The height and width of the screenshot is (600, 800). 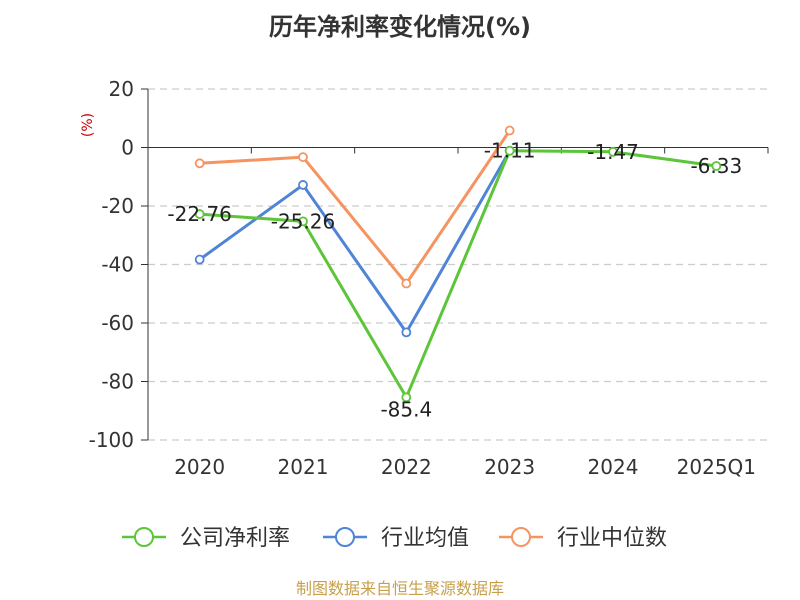 What do you see at coordinates (406, 409) in the screenshot?
I see `data-label: -85.4` at bounding box center [406, 409].